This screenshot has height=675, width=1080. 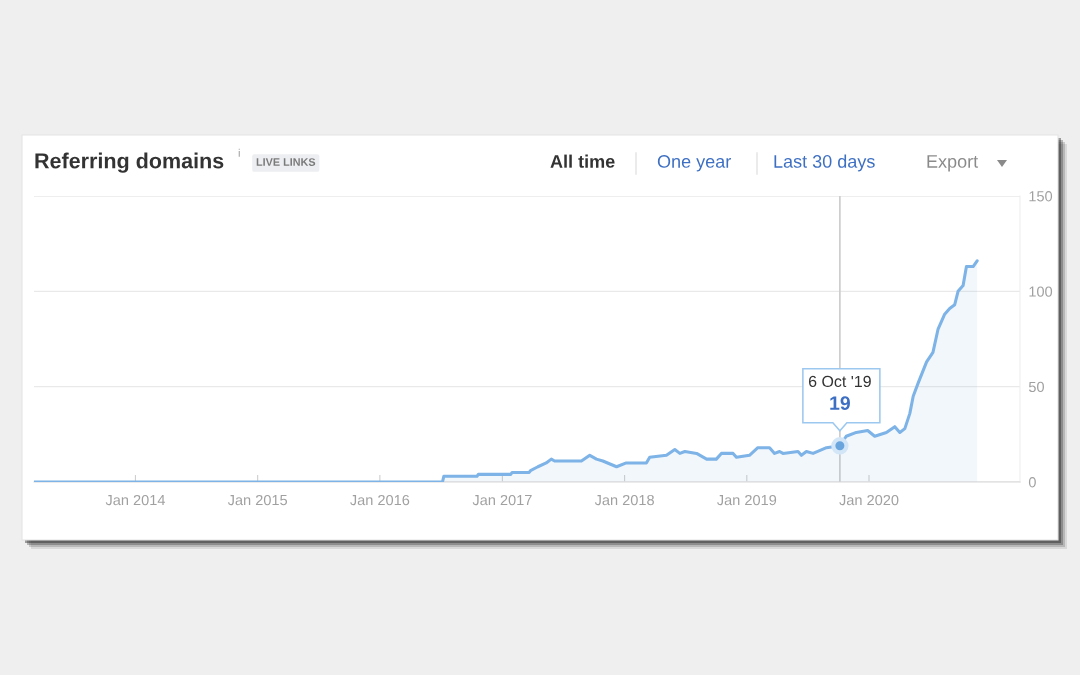 I want to click on text: LIVE LINKS, so click(x=286, y=162).